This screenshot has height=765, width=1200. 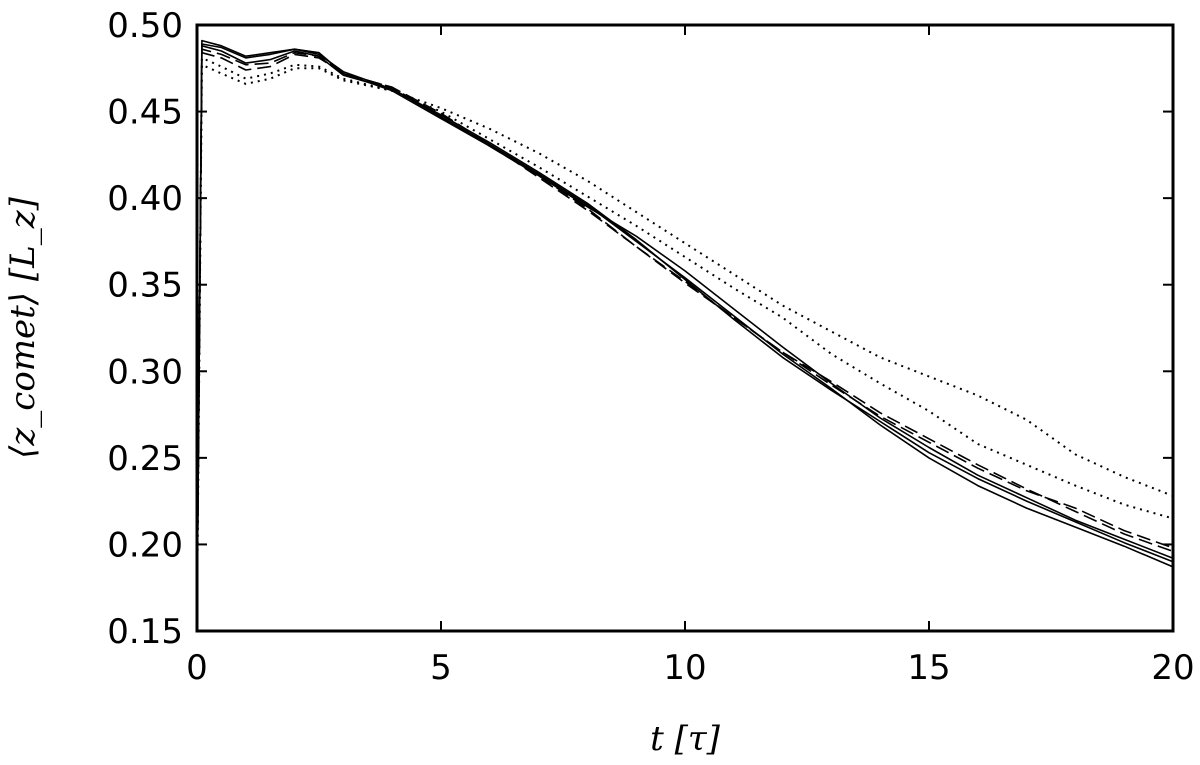 What do you see at coordinates (145, 459) in the screenshot?
I see `y-tick-label: 0.25` at bounding box center [145, 459].